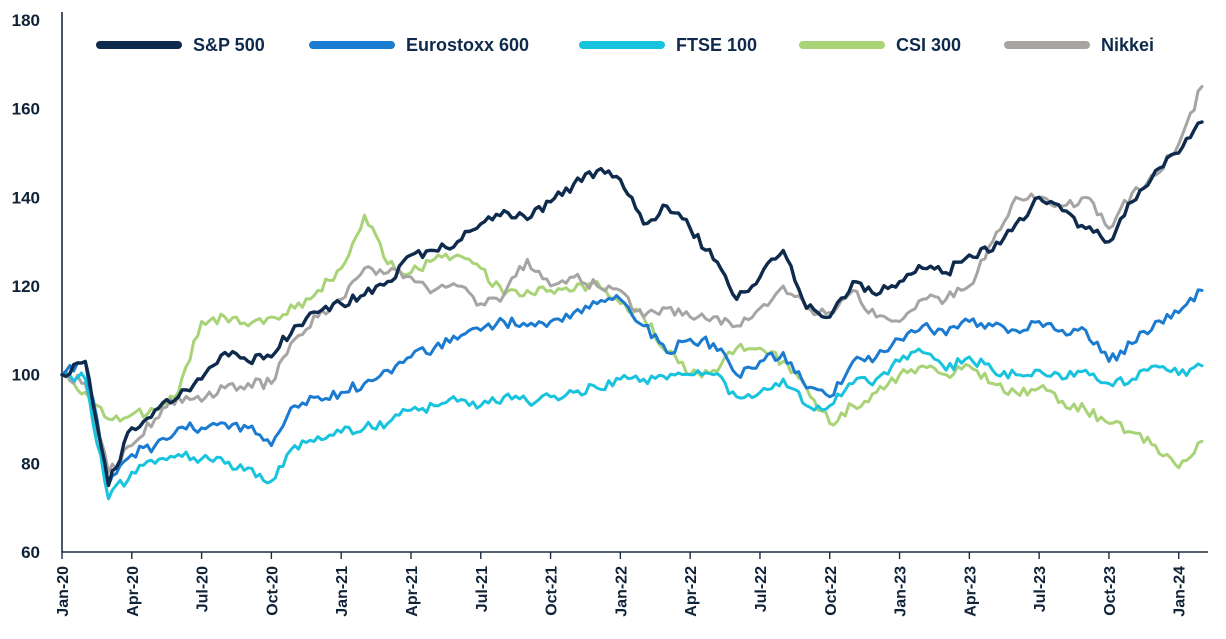 Image resolution: width=1226 pixels, height=639 pixels. Describe the element at coordinates (552, 591) in the screenshot. I see `svg-text: Oct-21` at that location.